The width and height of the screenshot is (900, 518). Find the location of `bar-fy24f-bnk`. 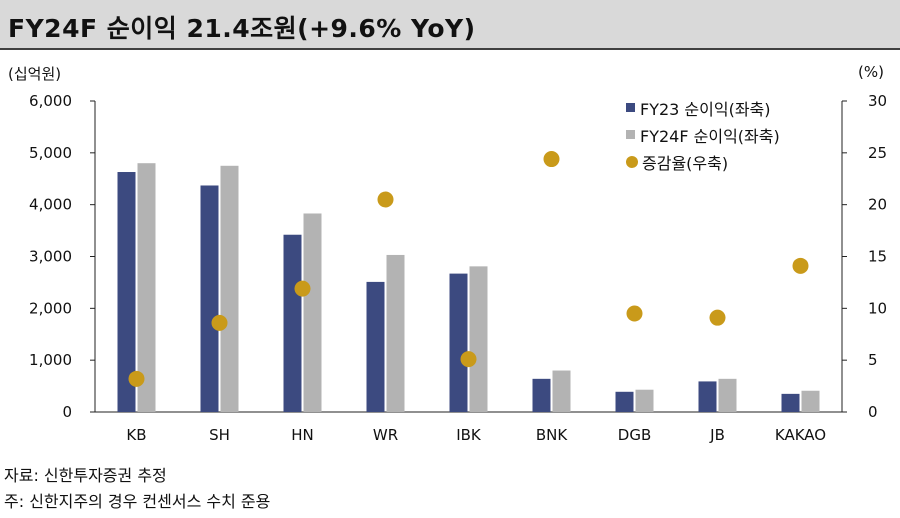

bar-fy24f-bnk is located at coordinates (561, 391).